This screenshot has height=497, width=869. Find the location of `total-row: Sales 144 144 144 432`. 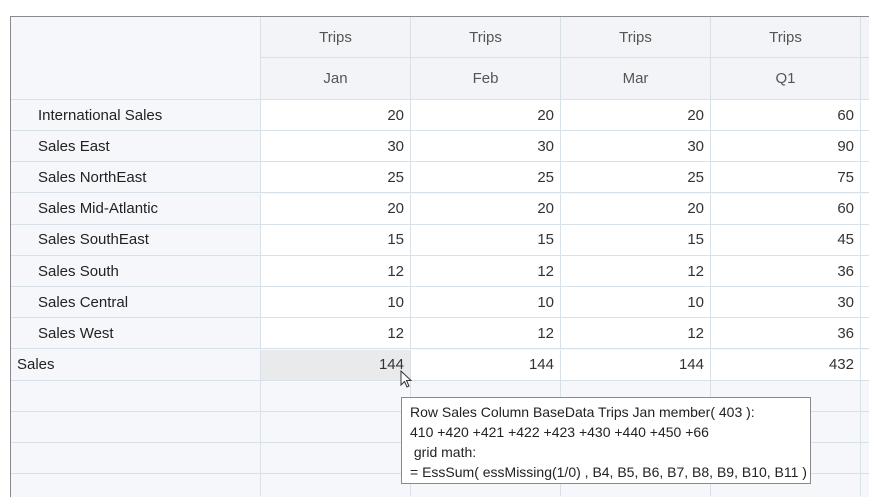

total-row: Sales 144 144 144 432 is located at coordinates (440, 365).